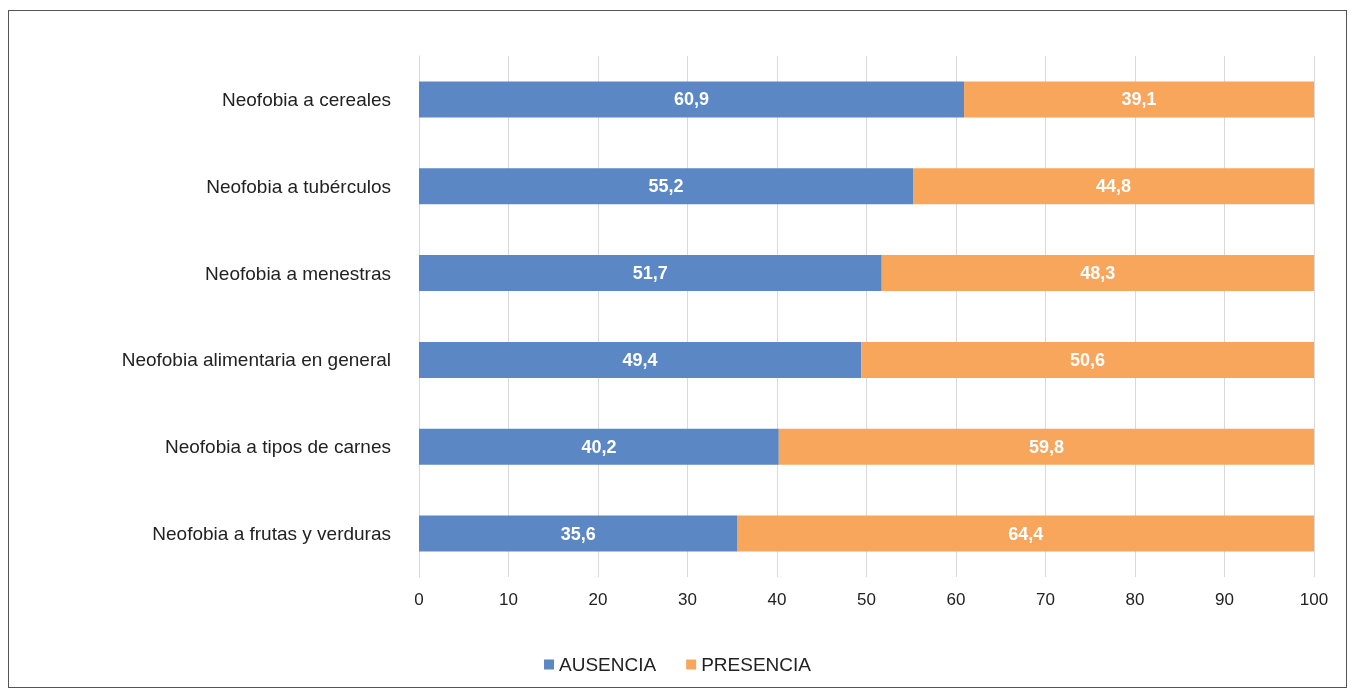  I want to click on x-tick-label: 60, so click(956, 599).